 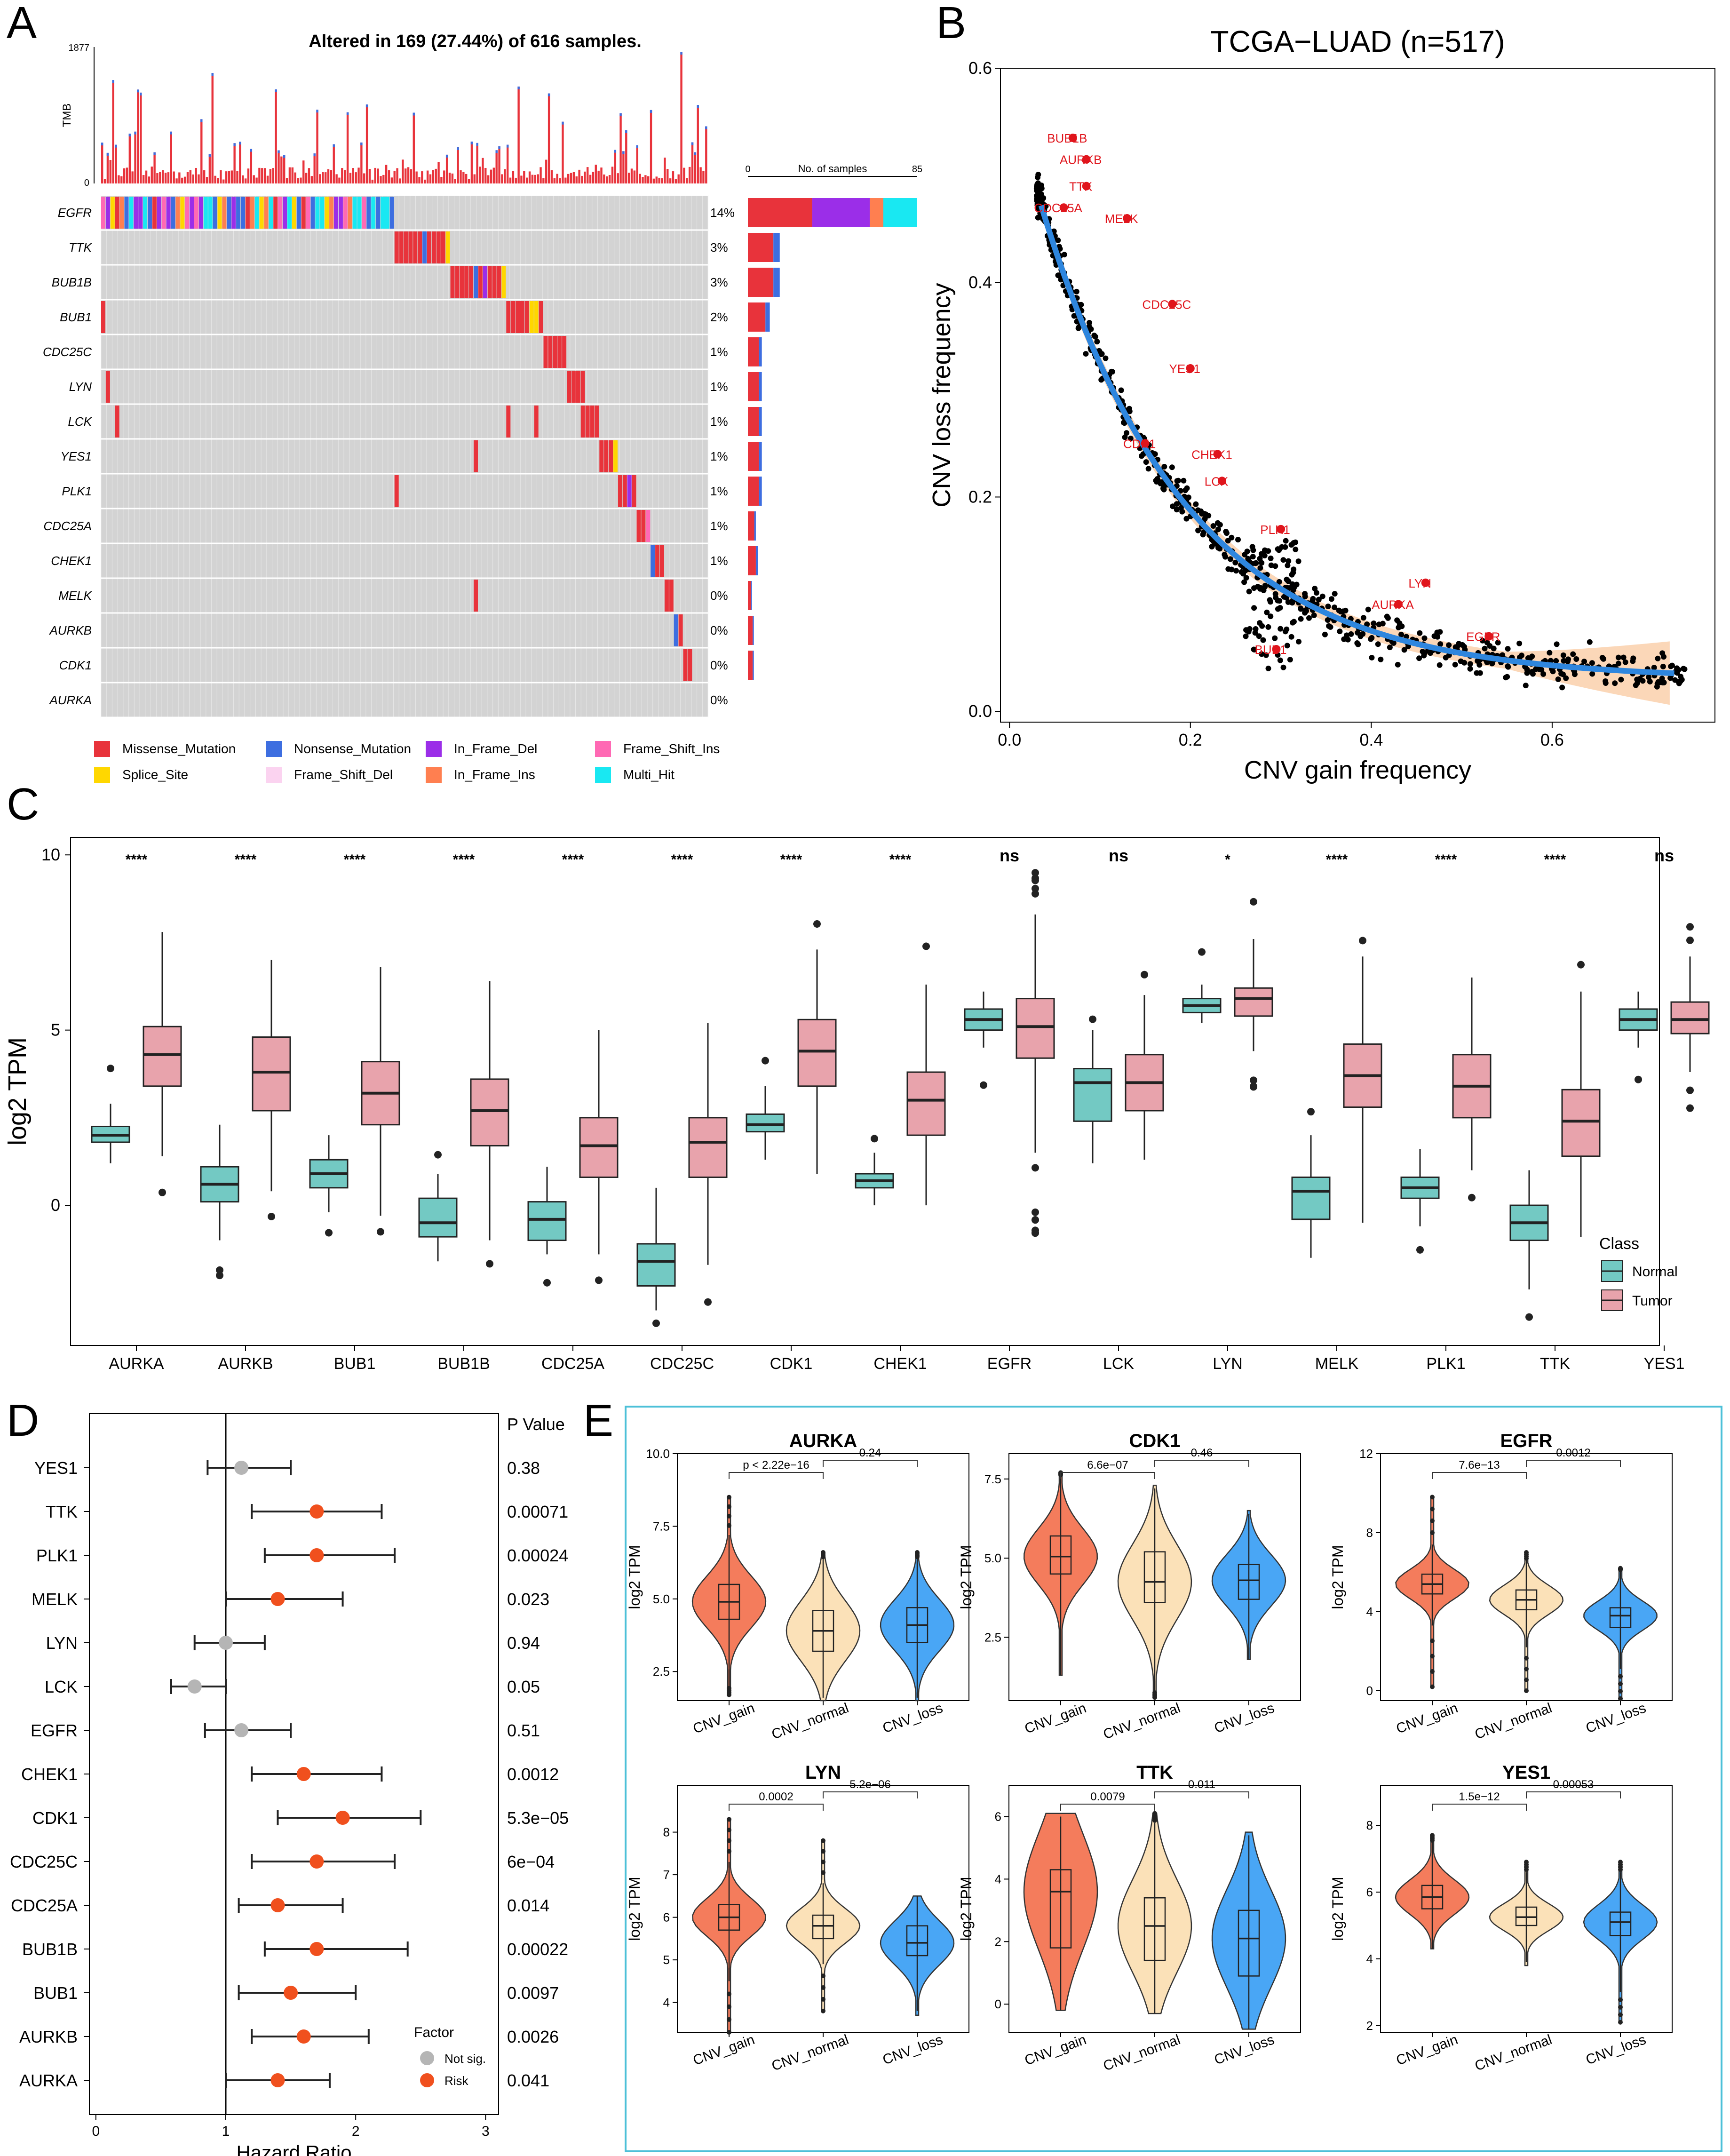 What do you see at coordinates (1370, 2026) in the screenshot?
I see `y-tick-label: 2` at bounding box center [1370, 2026].